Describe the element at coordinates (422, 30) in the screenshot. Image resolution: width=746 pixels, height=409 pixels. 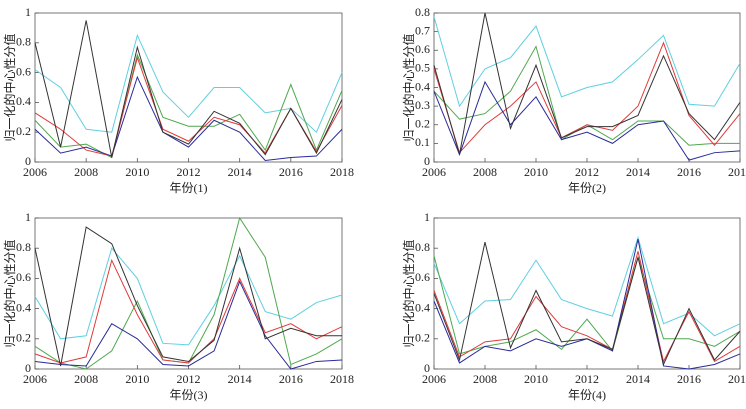
I see `y-tick-label: 0.7` at that location.